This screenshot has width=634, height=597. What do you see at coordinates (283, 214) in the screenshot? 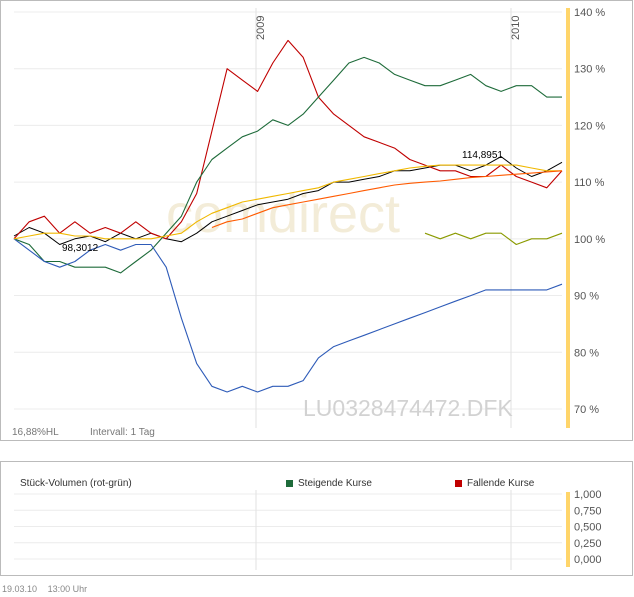
I see `watermark: comdirect` at bounding box center [283, 214].